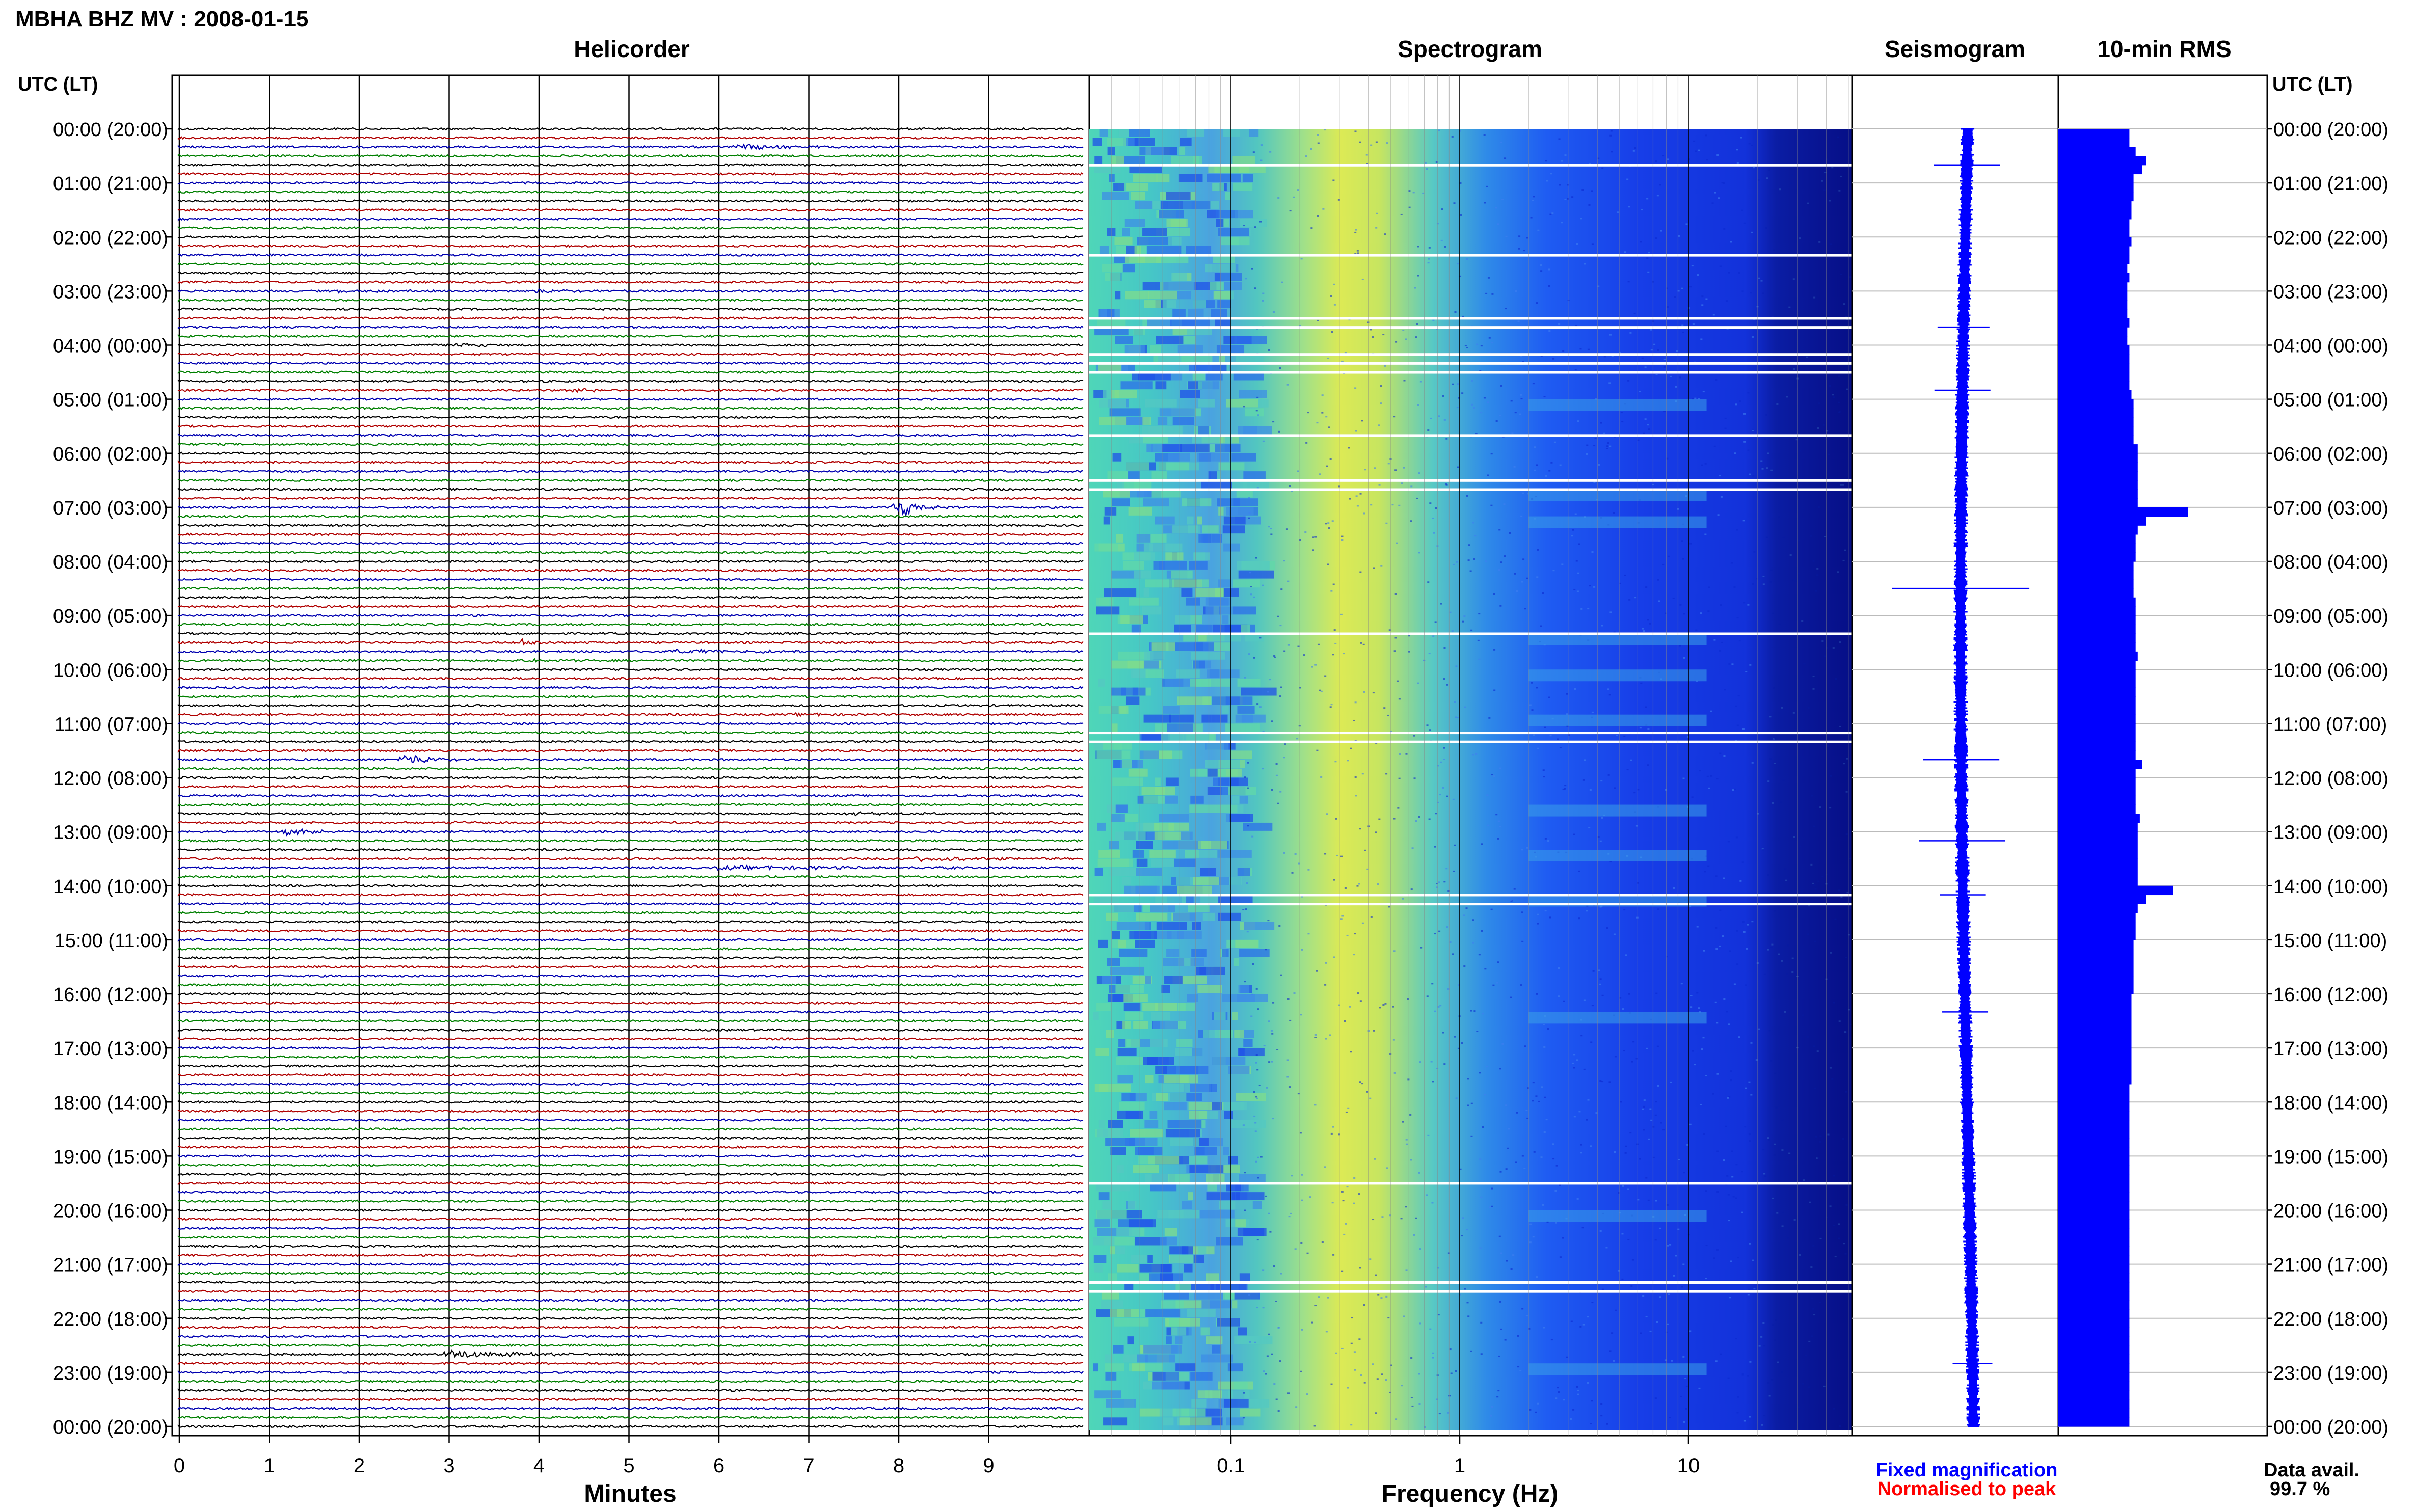 The image size is (2415, 1512). Describe the element at coordinates (448, 1465) in the screenshot. I see `minute-tick-label: 3` at that location.